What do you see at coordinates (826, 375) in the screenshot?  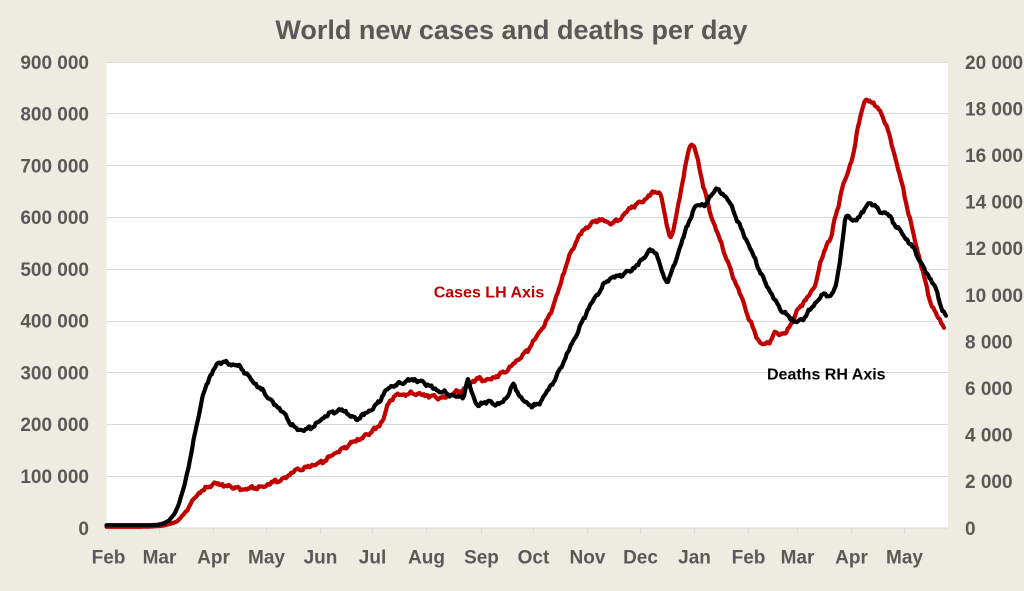 I see `svg-text: Deaths RH Axis` at bounding box center [826, 375].